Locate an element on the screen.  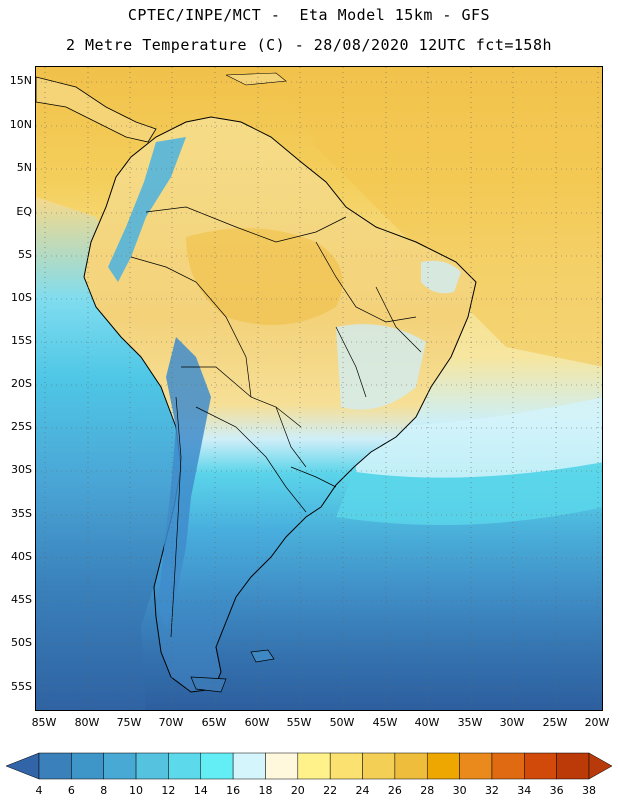
colorbar-tick-label: 32 is located at coordinates (491, 790).